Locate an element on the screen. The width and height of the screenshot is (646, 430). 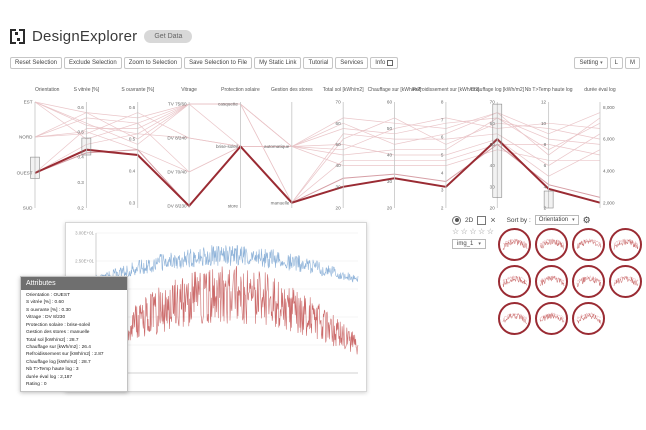
design-explorer-logo-icon is located at coordinates (17, 36).